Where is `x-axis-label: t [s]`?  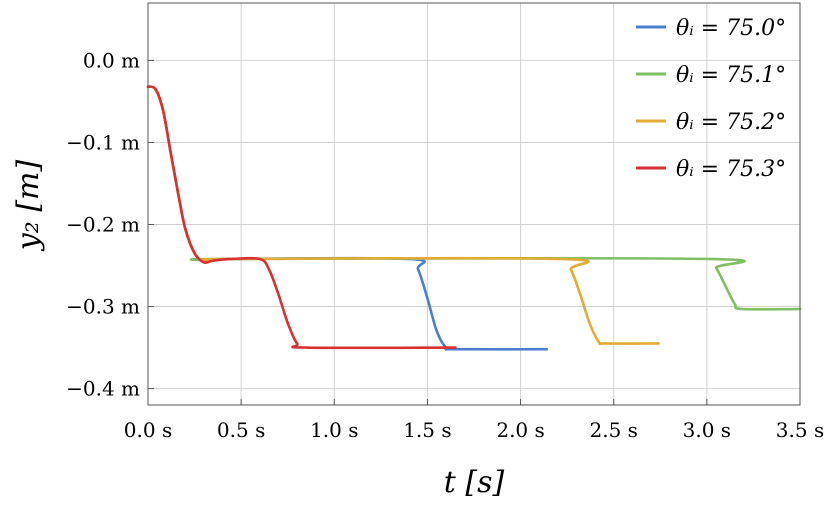
x-axis-label: t [s] is located at coordinates (474, 482).